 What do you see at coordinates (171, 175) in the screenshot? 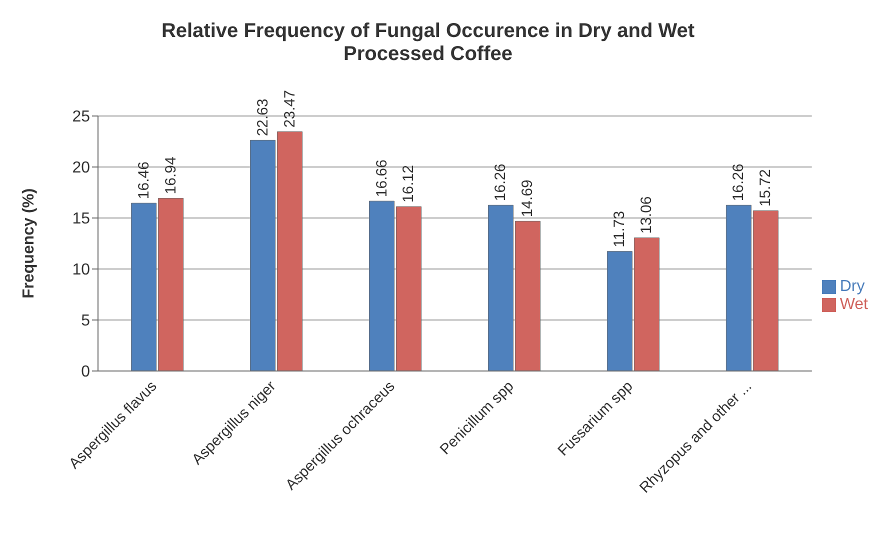
I see `data-label: 16.94` at bounding box center [171, 175].